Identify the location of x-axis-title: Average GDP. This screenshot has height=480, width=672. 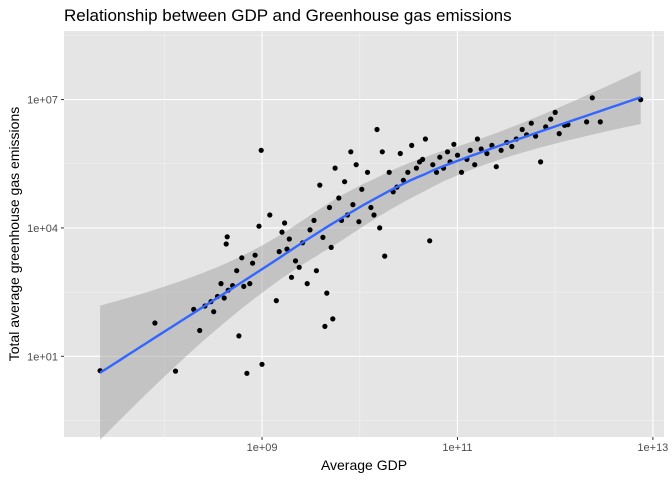
(364, 465).